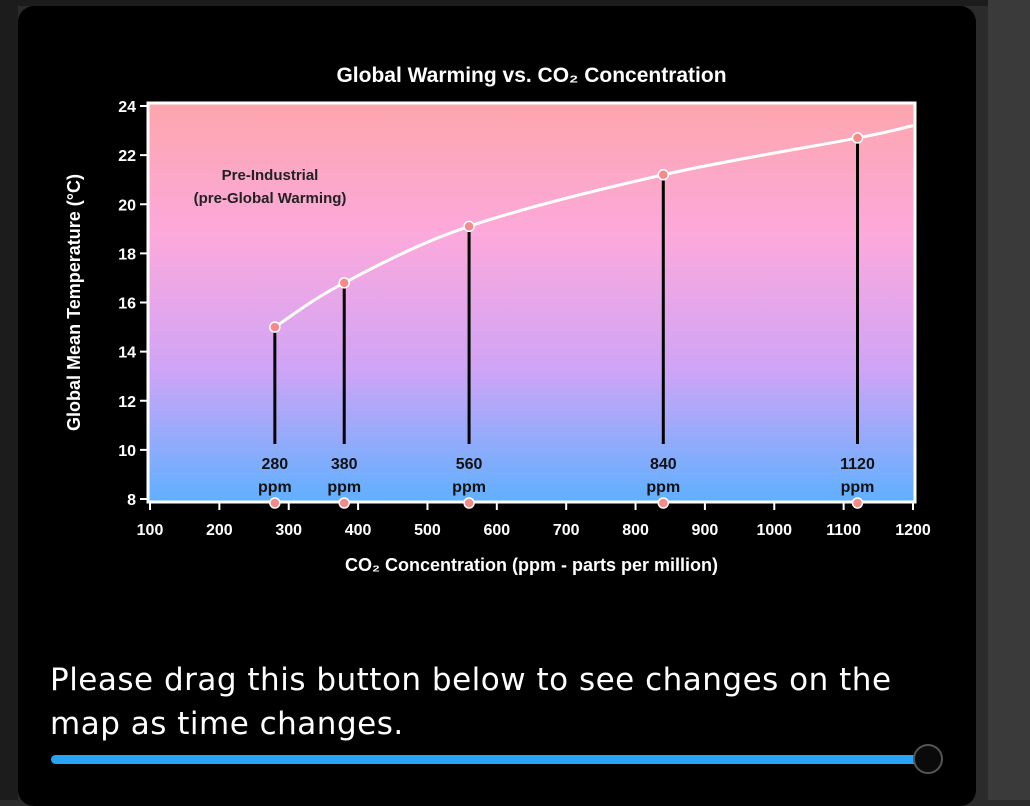 Image resolution: width=1030 pixels, height=806 pixels. Describe the element at coordinates (491, 759) in the screenshot. I see `time-slider-track` at that location.